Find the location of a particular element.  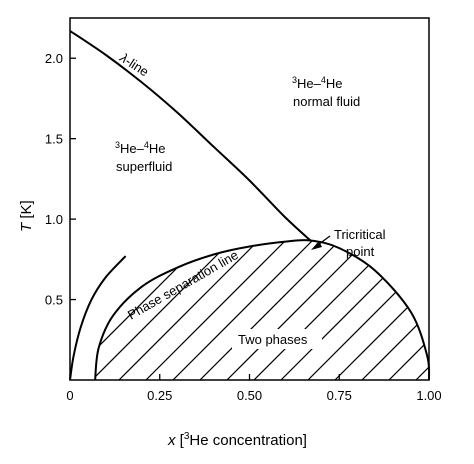

tricritical-label-line2: point is located at coordinates (360, 251).